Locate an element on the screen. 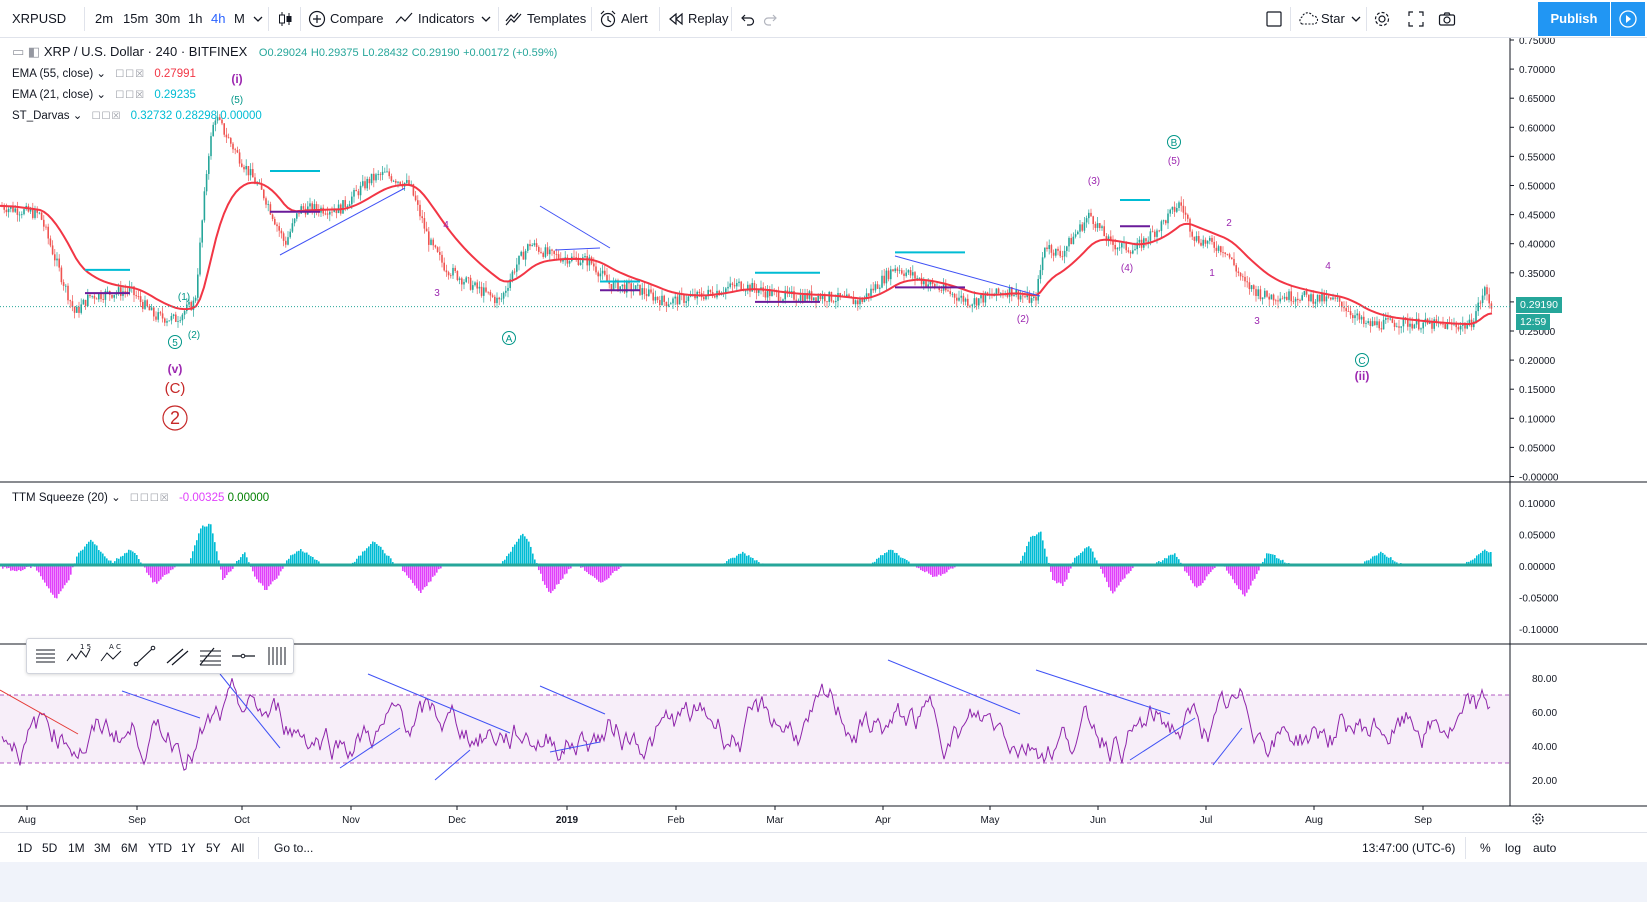  horizontal-ray-icon is located at coordinates (243, 656).